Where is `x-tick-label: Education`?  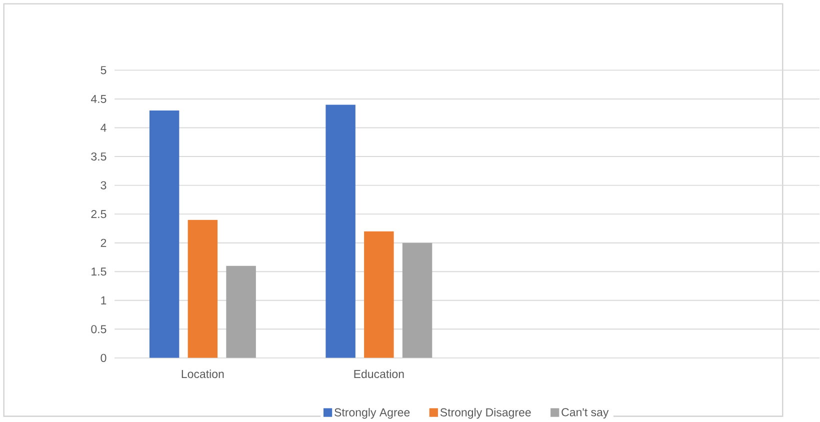
x-tick-label: Education is located at coordinates (379, 374).